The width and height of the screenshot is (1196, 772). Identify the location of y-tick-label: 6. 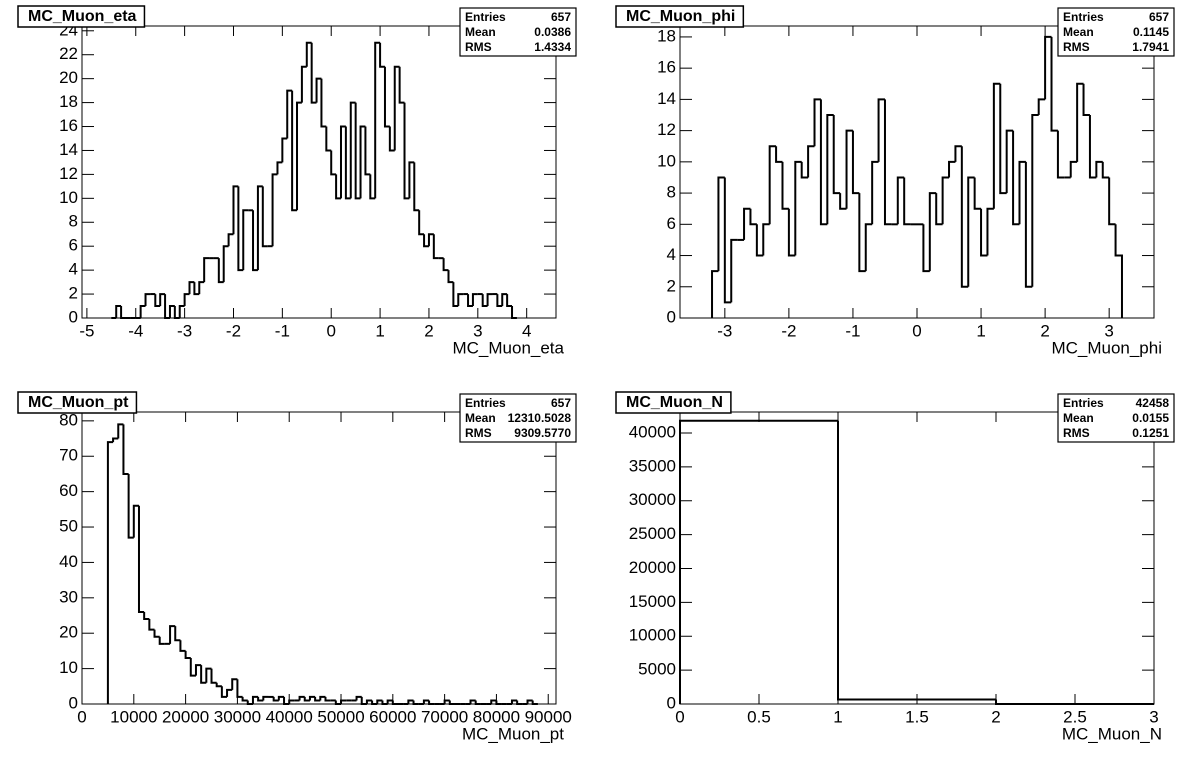
(671, 223).